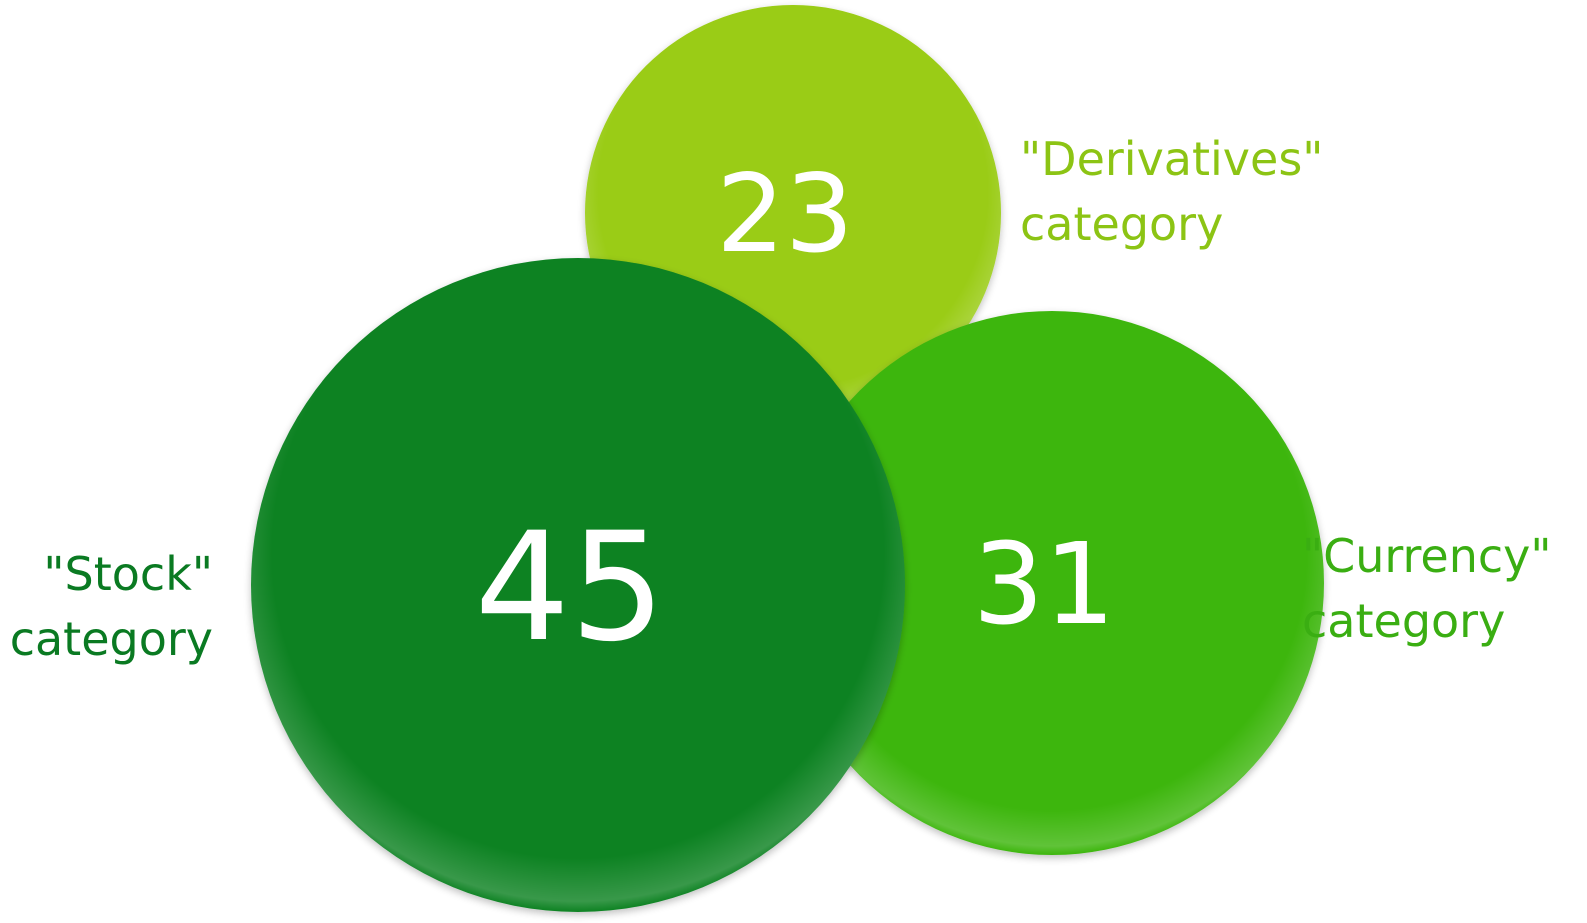  What do you see at coordinates (111, 639) in the screenshot?
I see `category-label-stock-line2: category` at bounding box center [111, 639].